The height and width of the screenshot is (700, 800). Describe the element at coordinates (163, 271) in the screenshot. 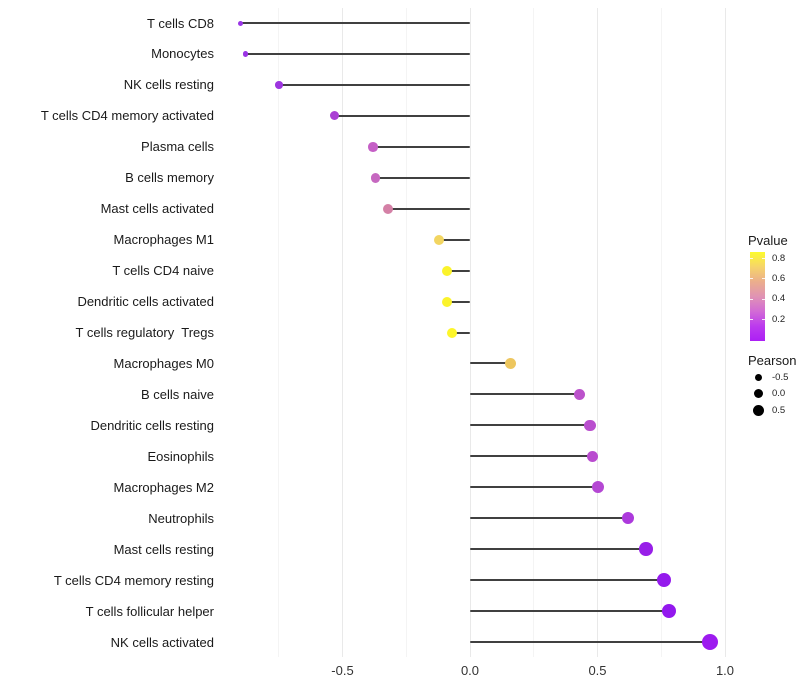

I see `category-label: T cells CD4 naive` at that location.